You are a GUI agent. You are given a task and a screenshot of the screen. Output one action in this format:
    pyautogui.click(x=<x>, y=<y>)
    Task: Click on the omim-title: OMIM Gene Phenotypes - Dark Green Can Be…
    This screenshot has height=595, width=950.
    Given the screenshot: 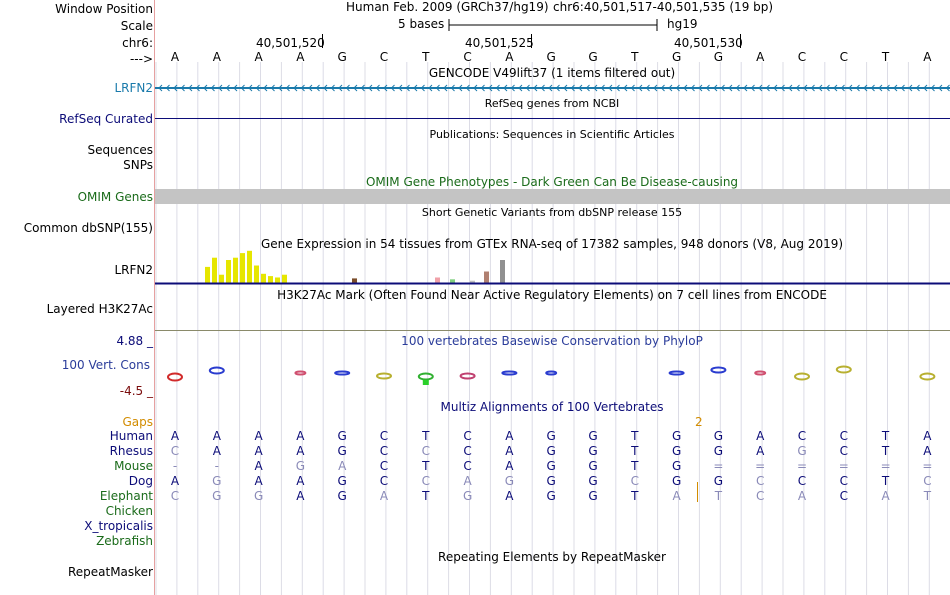 What is the action you would take?
    pyautogui.click(x=552, y=182)
    